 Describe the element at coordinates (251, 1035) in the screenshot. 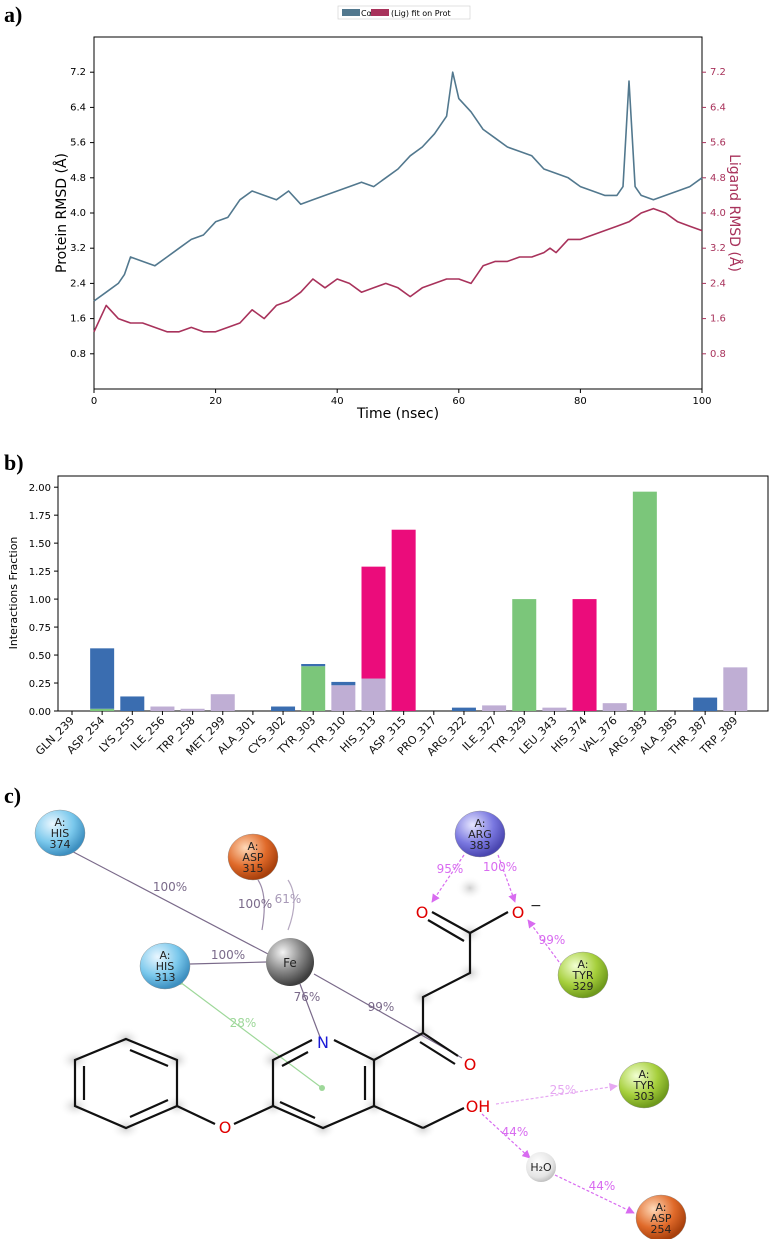

I see `his313-ring-line` at that location.